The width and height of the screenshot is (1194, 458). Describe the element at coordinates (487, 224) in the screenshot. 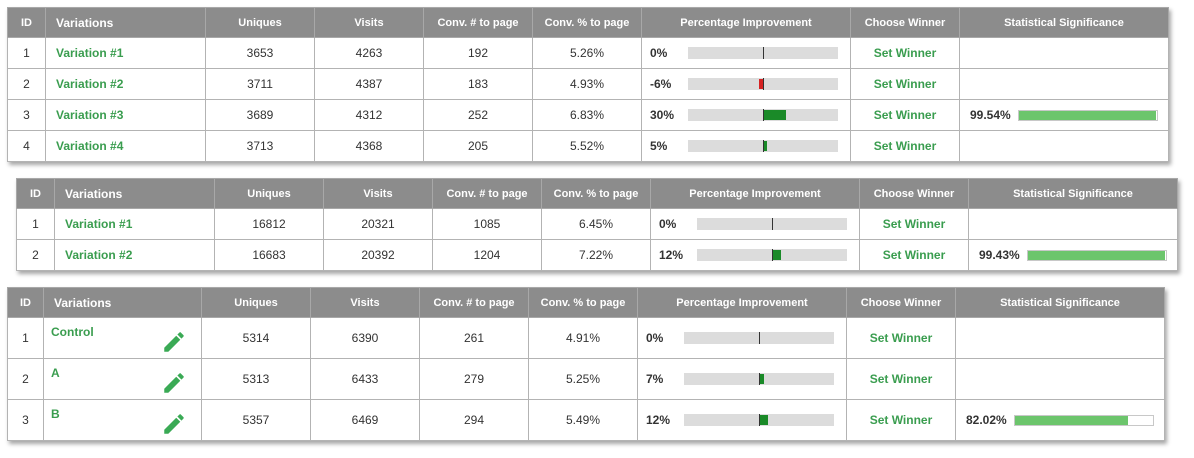

I see `conv-count-cell: 1085` at that location.